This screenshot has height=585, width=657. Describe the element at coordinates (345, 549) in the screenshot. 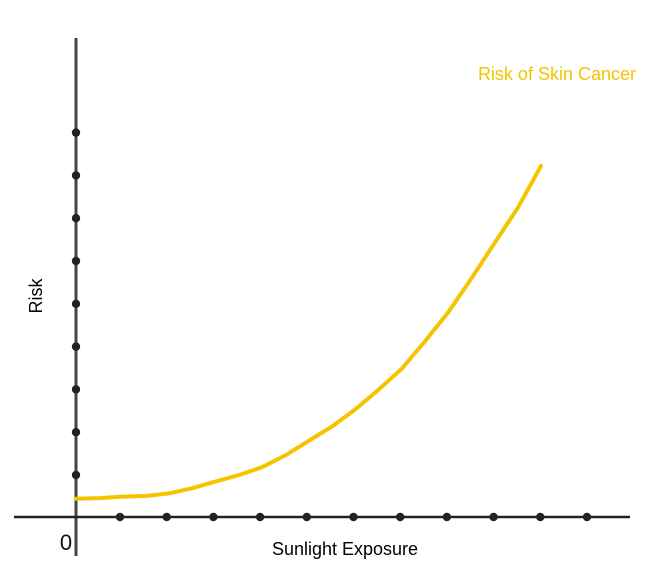

I see `x-axis-label: Sunlight Exposure` at that location.